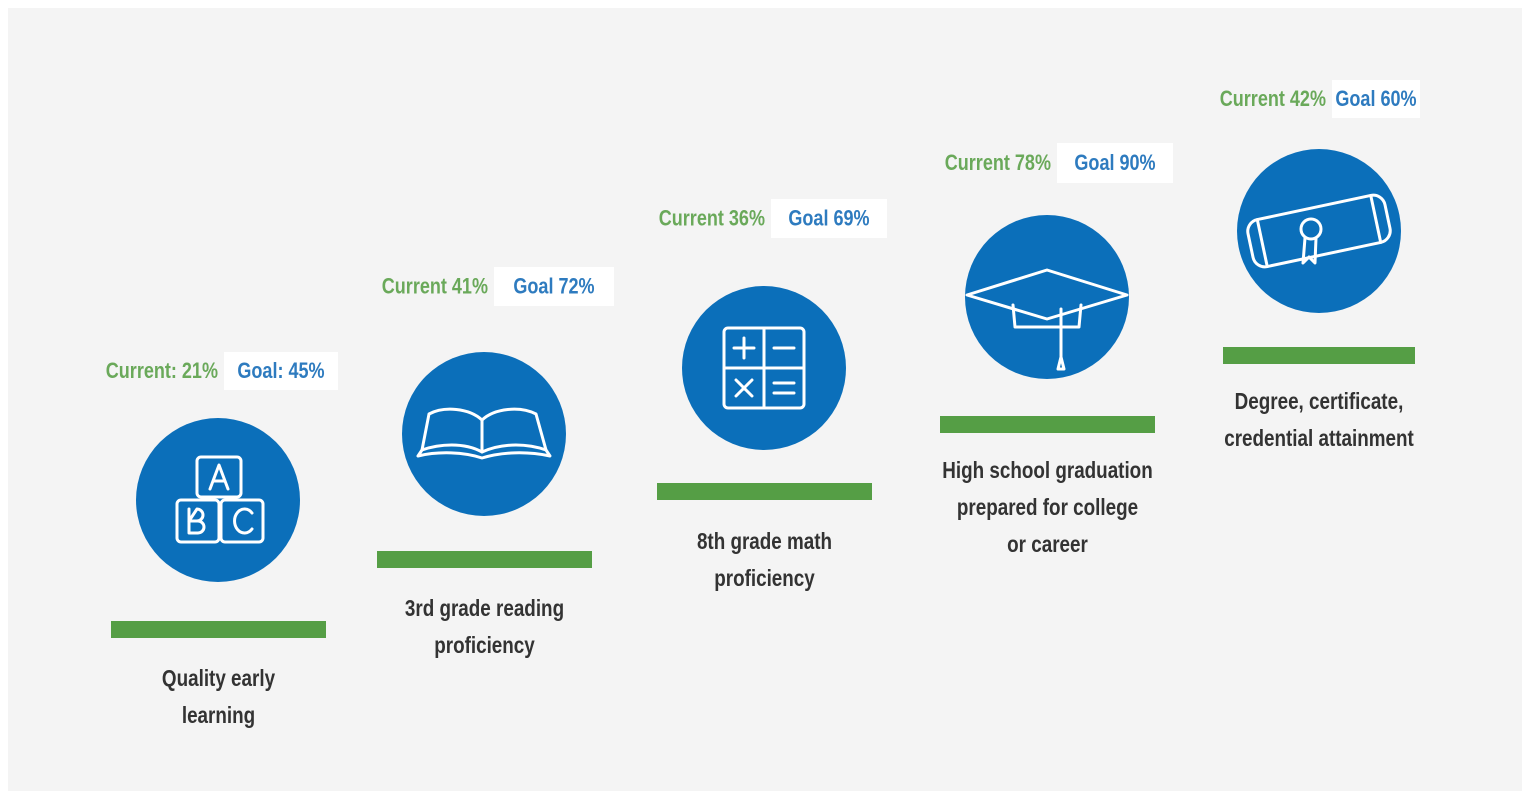  I want to click on step-label: prepared for college, so click(1047, 507).